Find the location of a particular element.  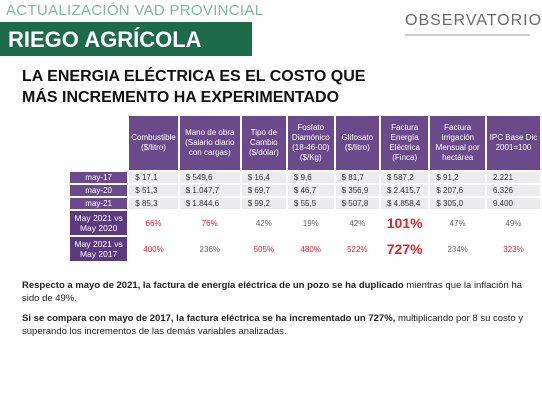

cell: $ 55,5 is located at coordinates (310, 203).